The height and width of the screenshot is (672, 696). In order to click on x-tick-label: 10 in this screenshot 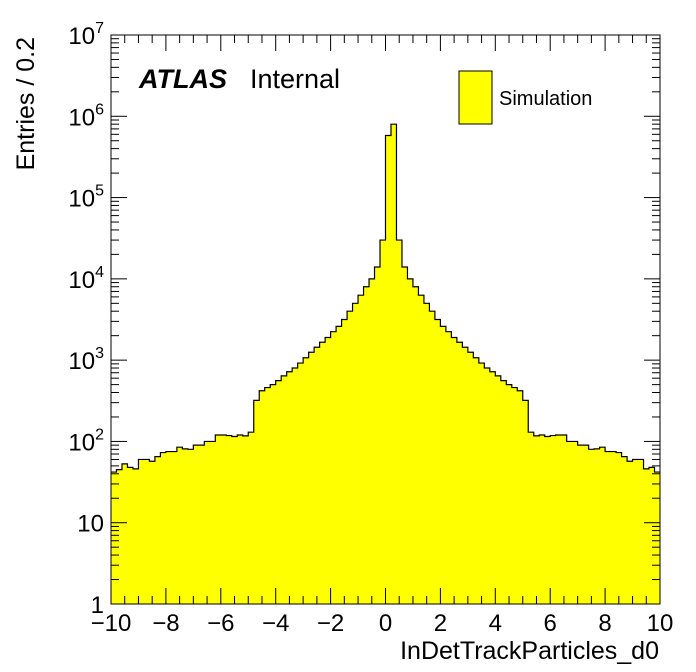, I will do `click(660, 623)`.